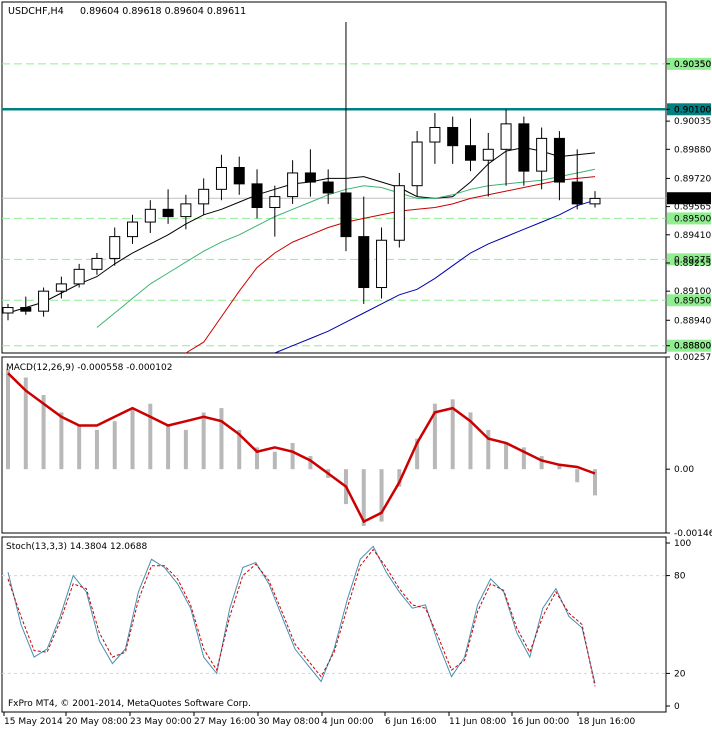 This screenshot has height=729, width=712. Describe the element at coordinates (692, 110) in the screenshot. I see `price-level-label: 0.90100` at that location.